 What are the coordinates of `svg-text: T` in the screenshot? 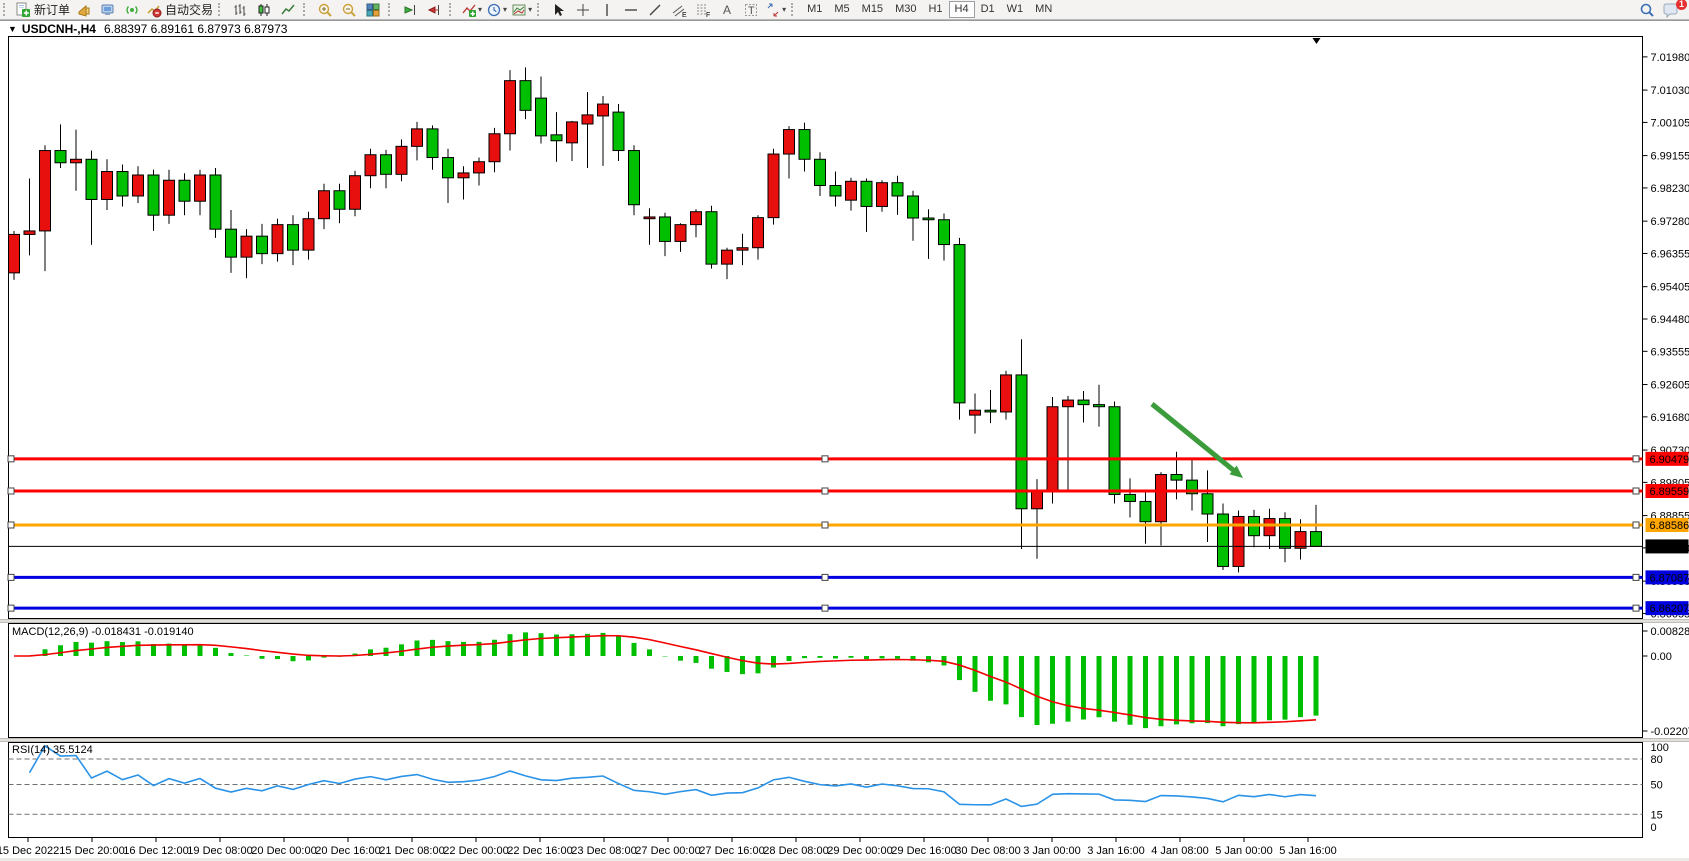 It's located at (751, 11).